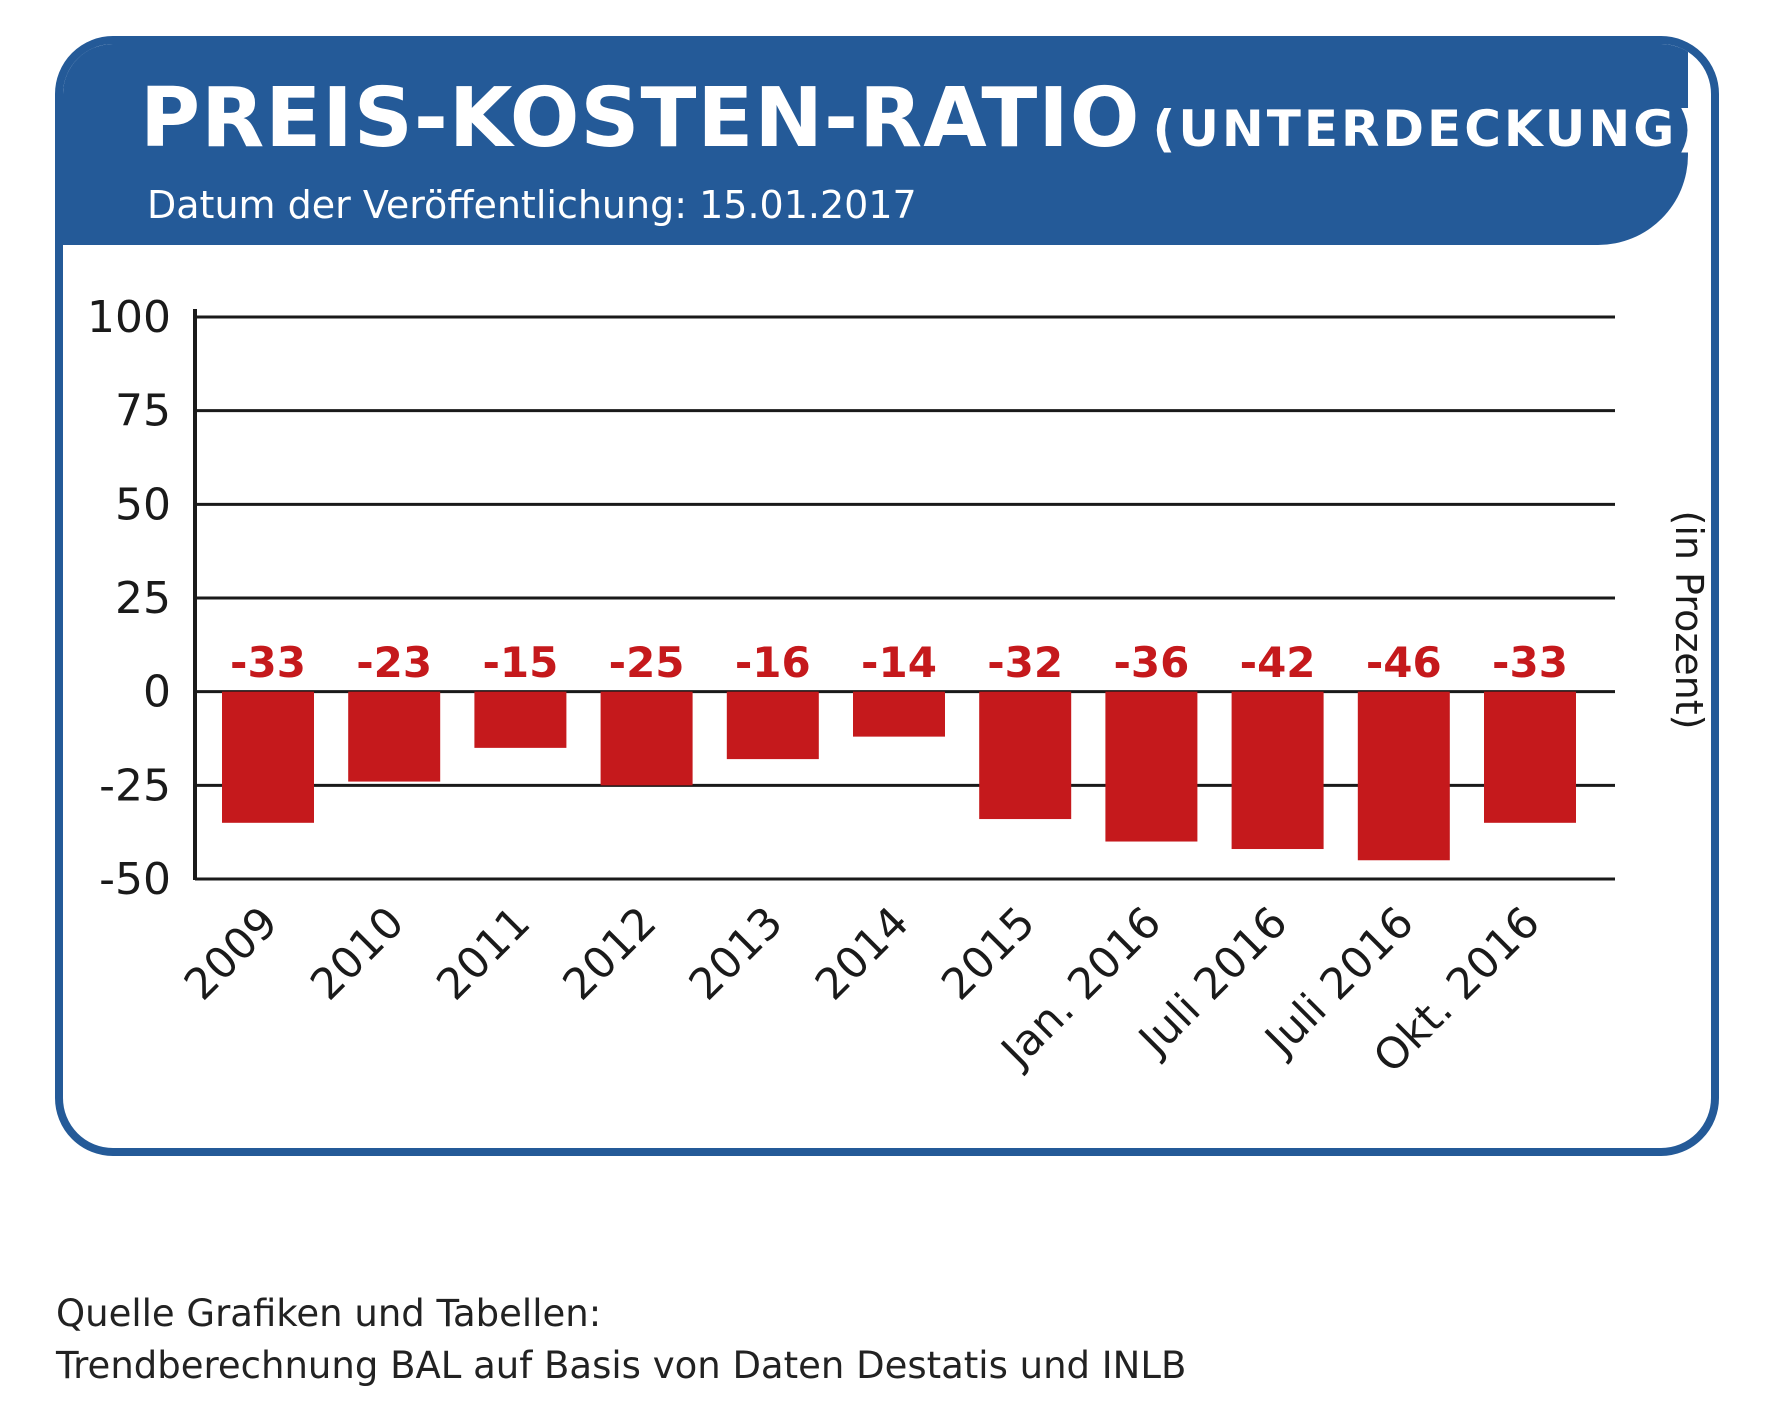 The height and width of the screenshot is (1417, 1772). Describe the element at coordinates (1151, 662) in the screenshot. I see `data-label: -36` at that location.